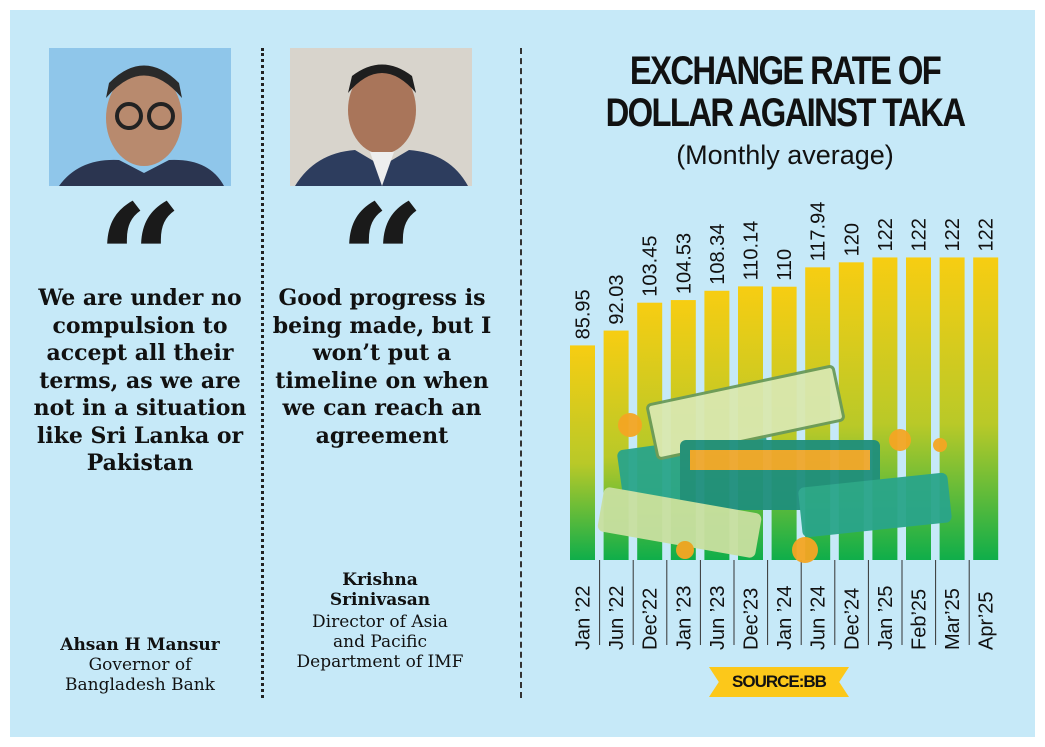 The image size is (1045, 747). I want to click on speaker-role-mansur: Governor of Bangladesh Bank, so click(140, 675).